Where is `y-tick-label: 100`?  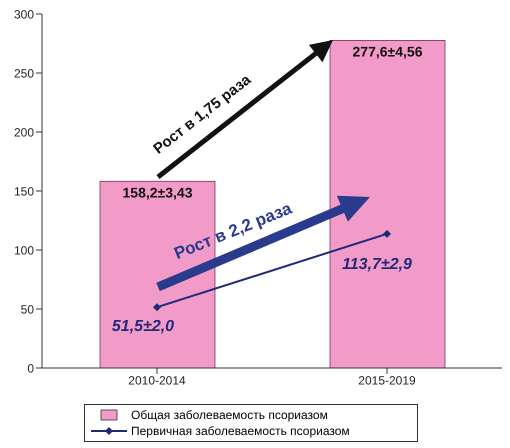
y-tick-label: 100 is located at coordinates (24, 250).